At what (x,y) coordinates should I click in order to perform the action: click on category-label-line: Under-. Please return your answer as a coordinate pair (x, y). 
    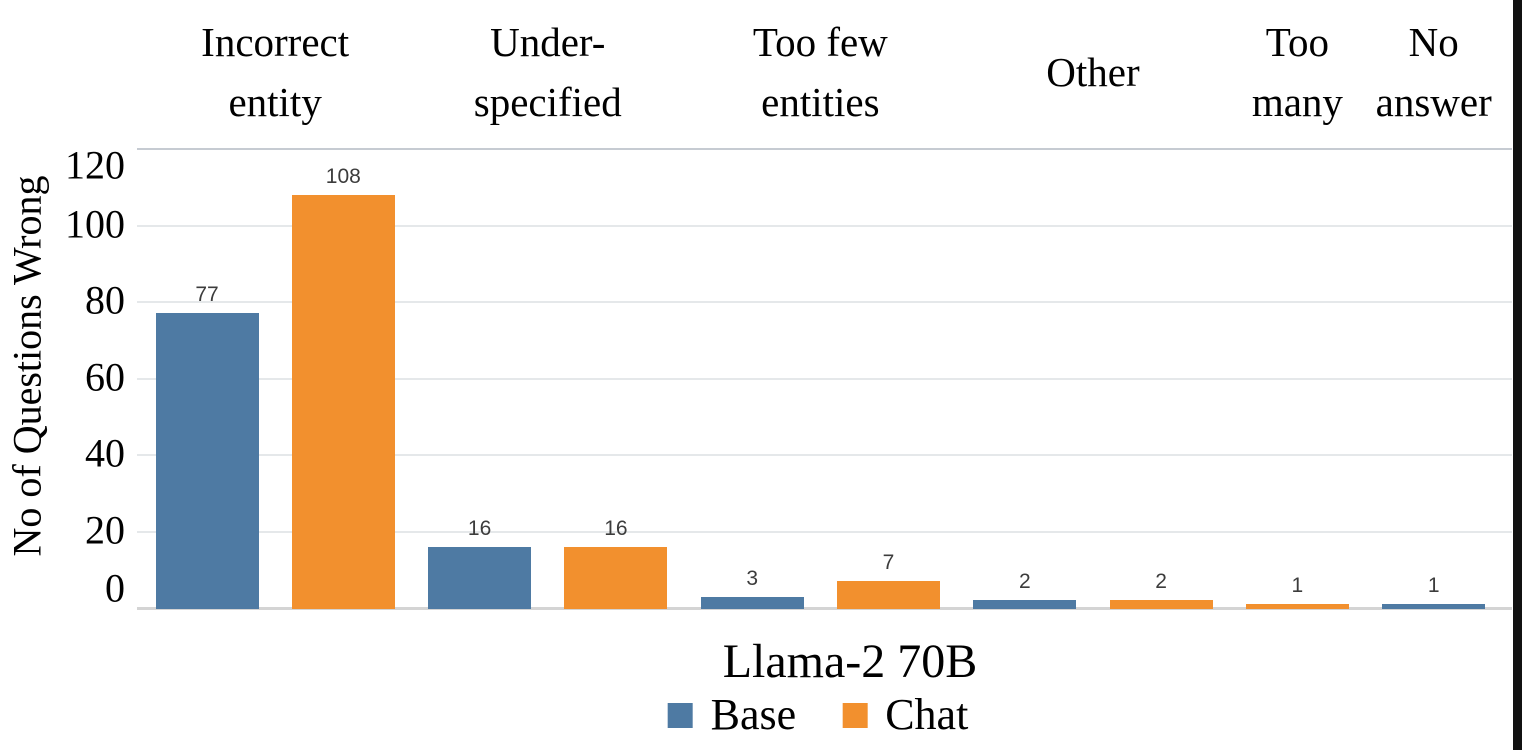
    Looking at the image, I should click on (548, 42).